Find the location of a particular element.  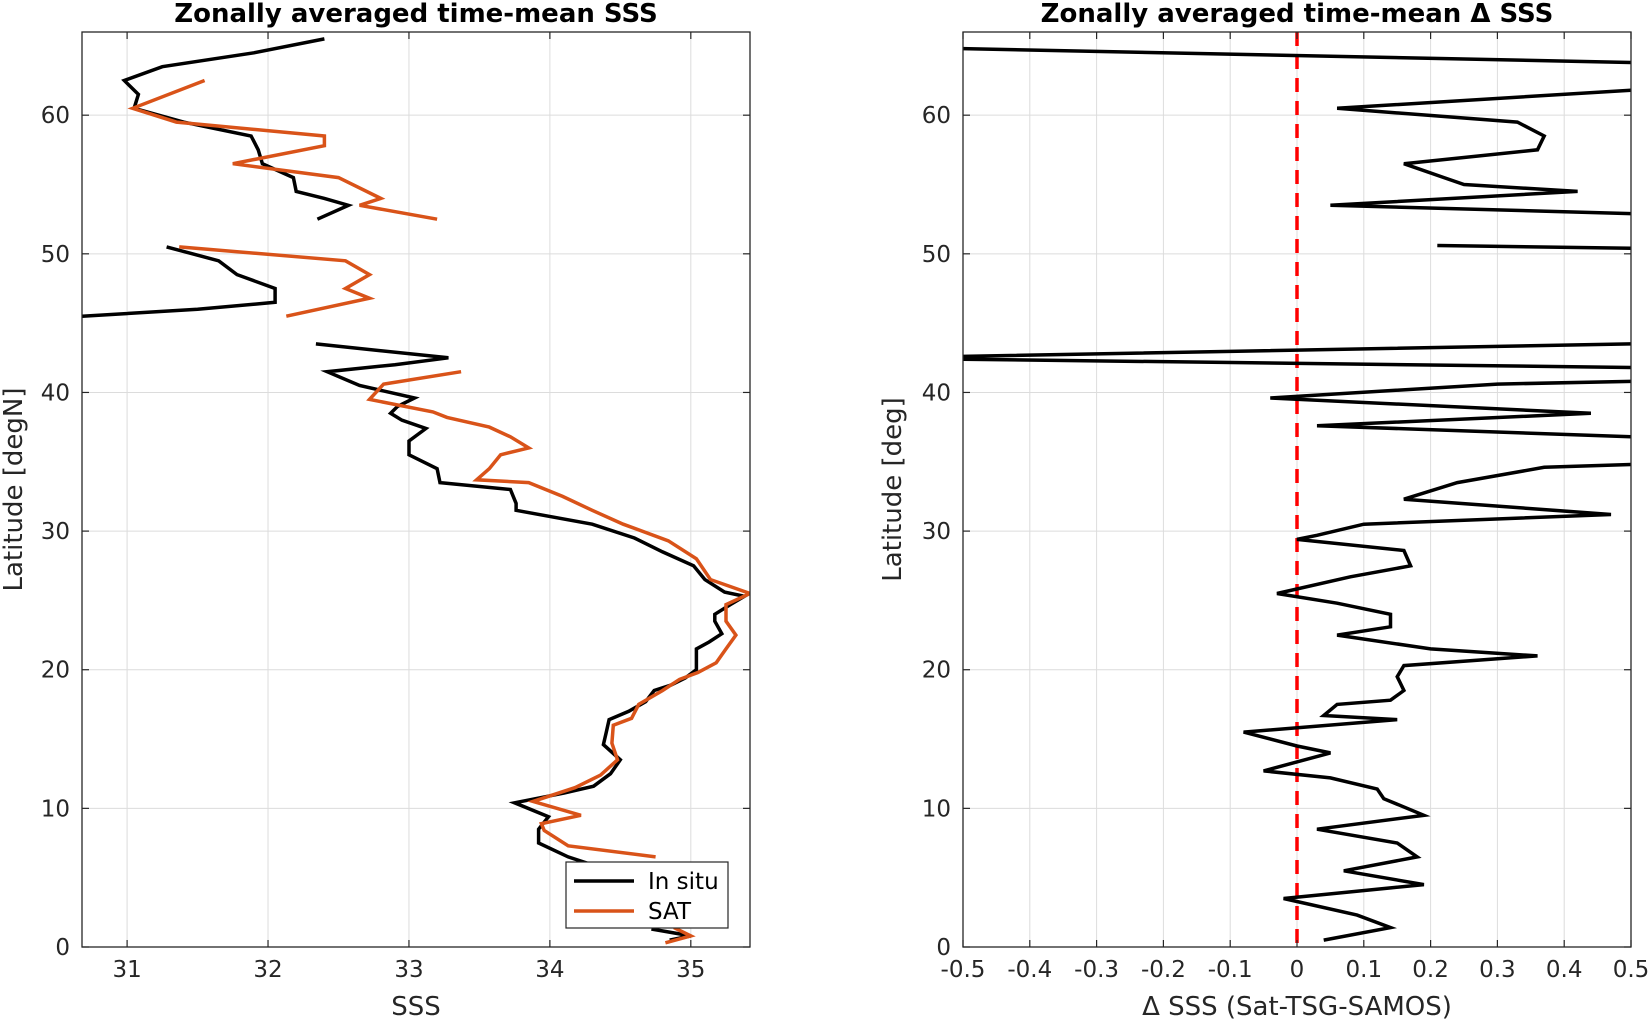

x-axis-label: SSS is located at coordinates (416, 1007).